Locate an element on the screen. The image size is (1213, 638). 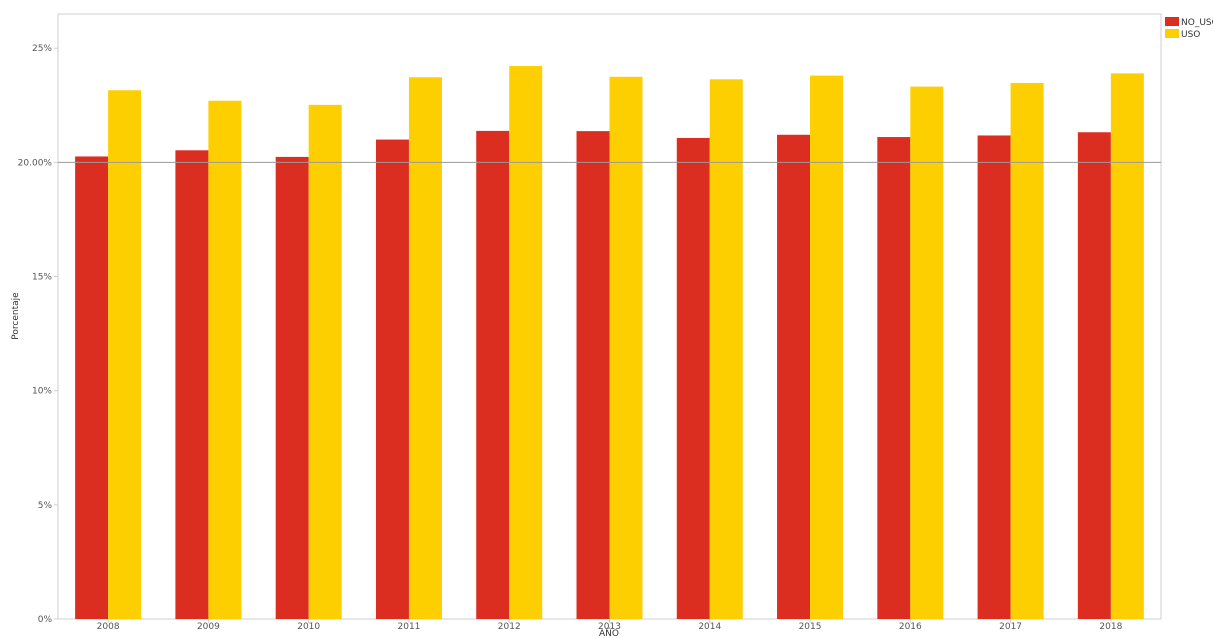
x-tick-label-2014: 2014 is located at coordinates (709, 627).